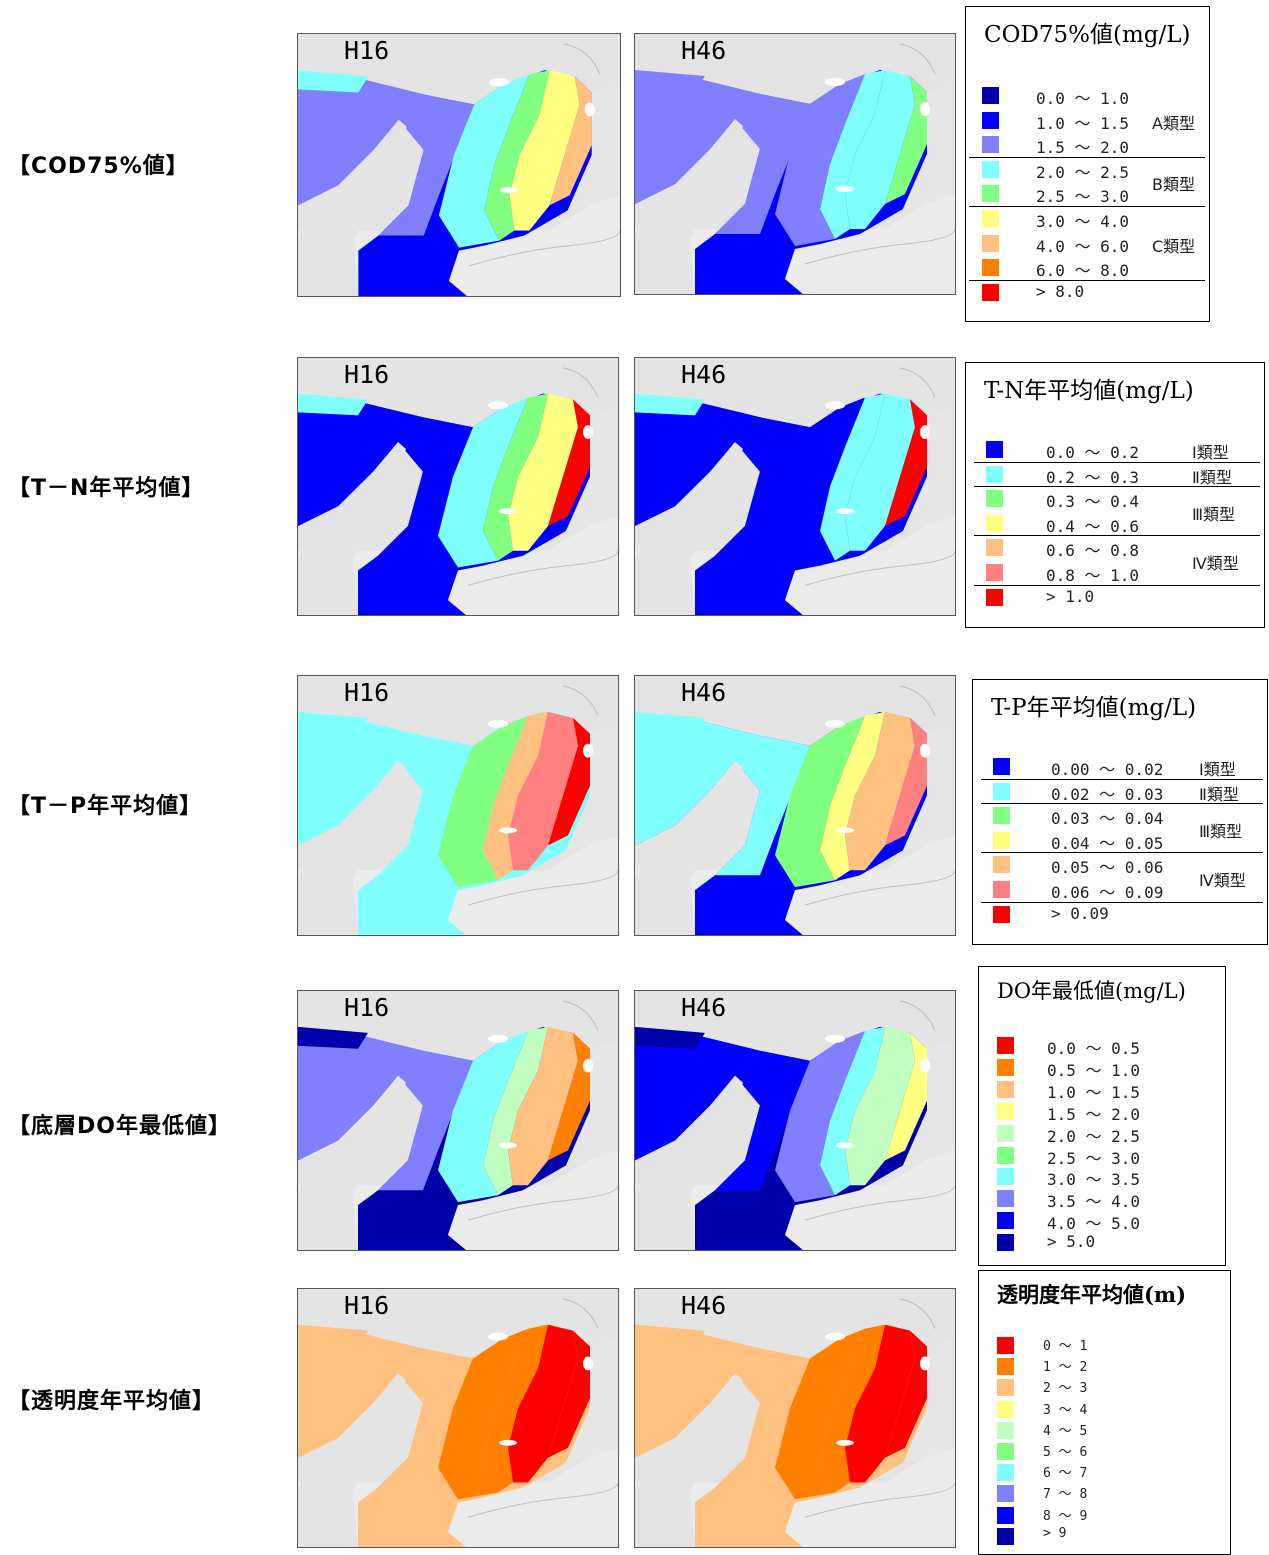 The height and width of the screenshot is (1555, 1269). I want to click on map-tp-h16: H16, so click(458, 805).